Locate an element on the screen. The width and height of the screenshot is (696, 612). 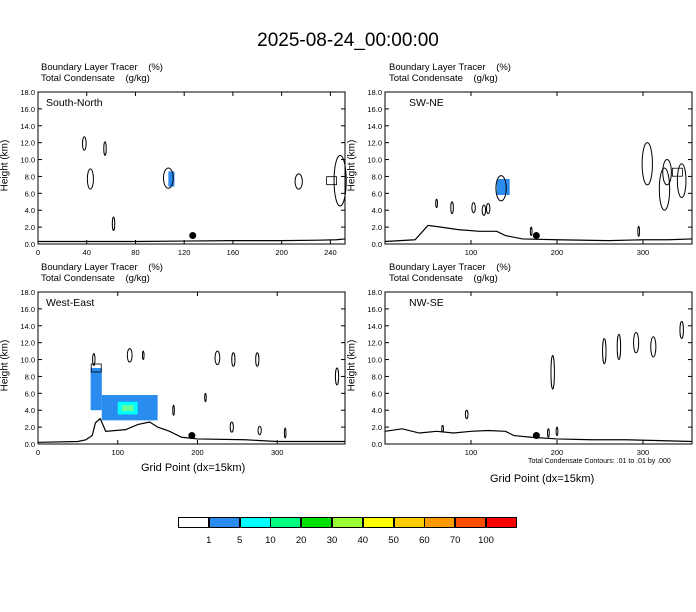
x-tick-label: 240 is located at coordinates (330, 252).